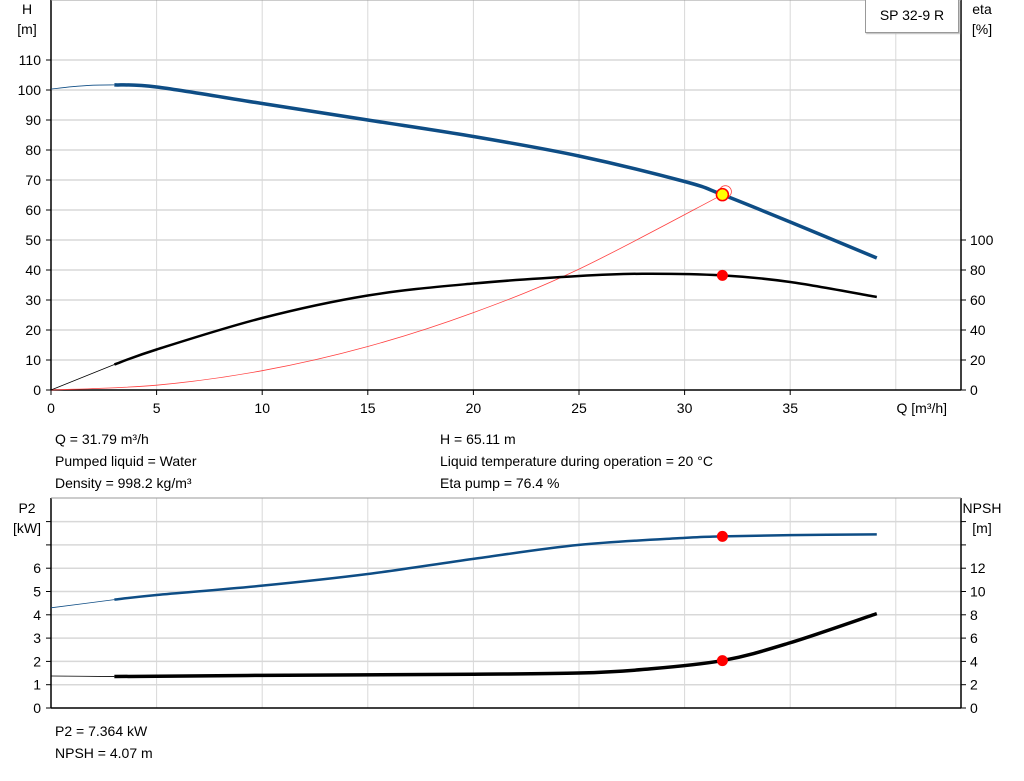  Describe the element at coordinates (982, 9) in the screenshot. I see `y2-axis-label: eta` at that location.